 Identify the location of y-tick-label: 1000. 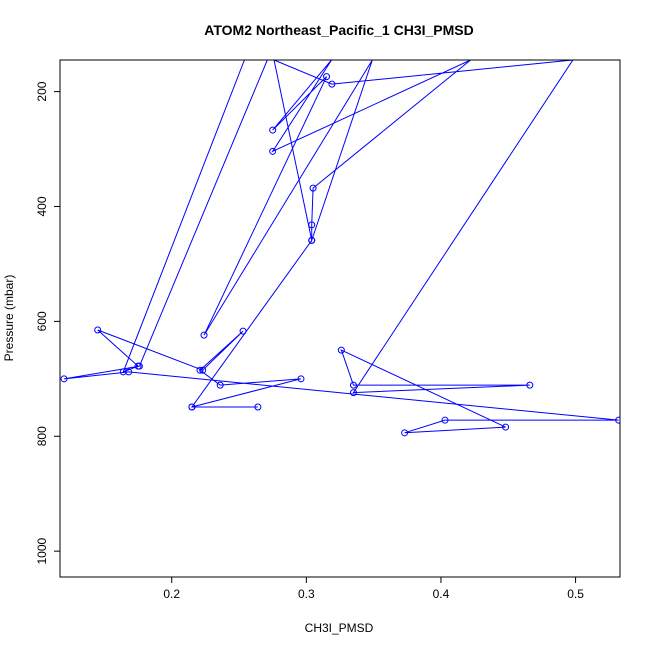
(42, 550).